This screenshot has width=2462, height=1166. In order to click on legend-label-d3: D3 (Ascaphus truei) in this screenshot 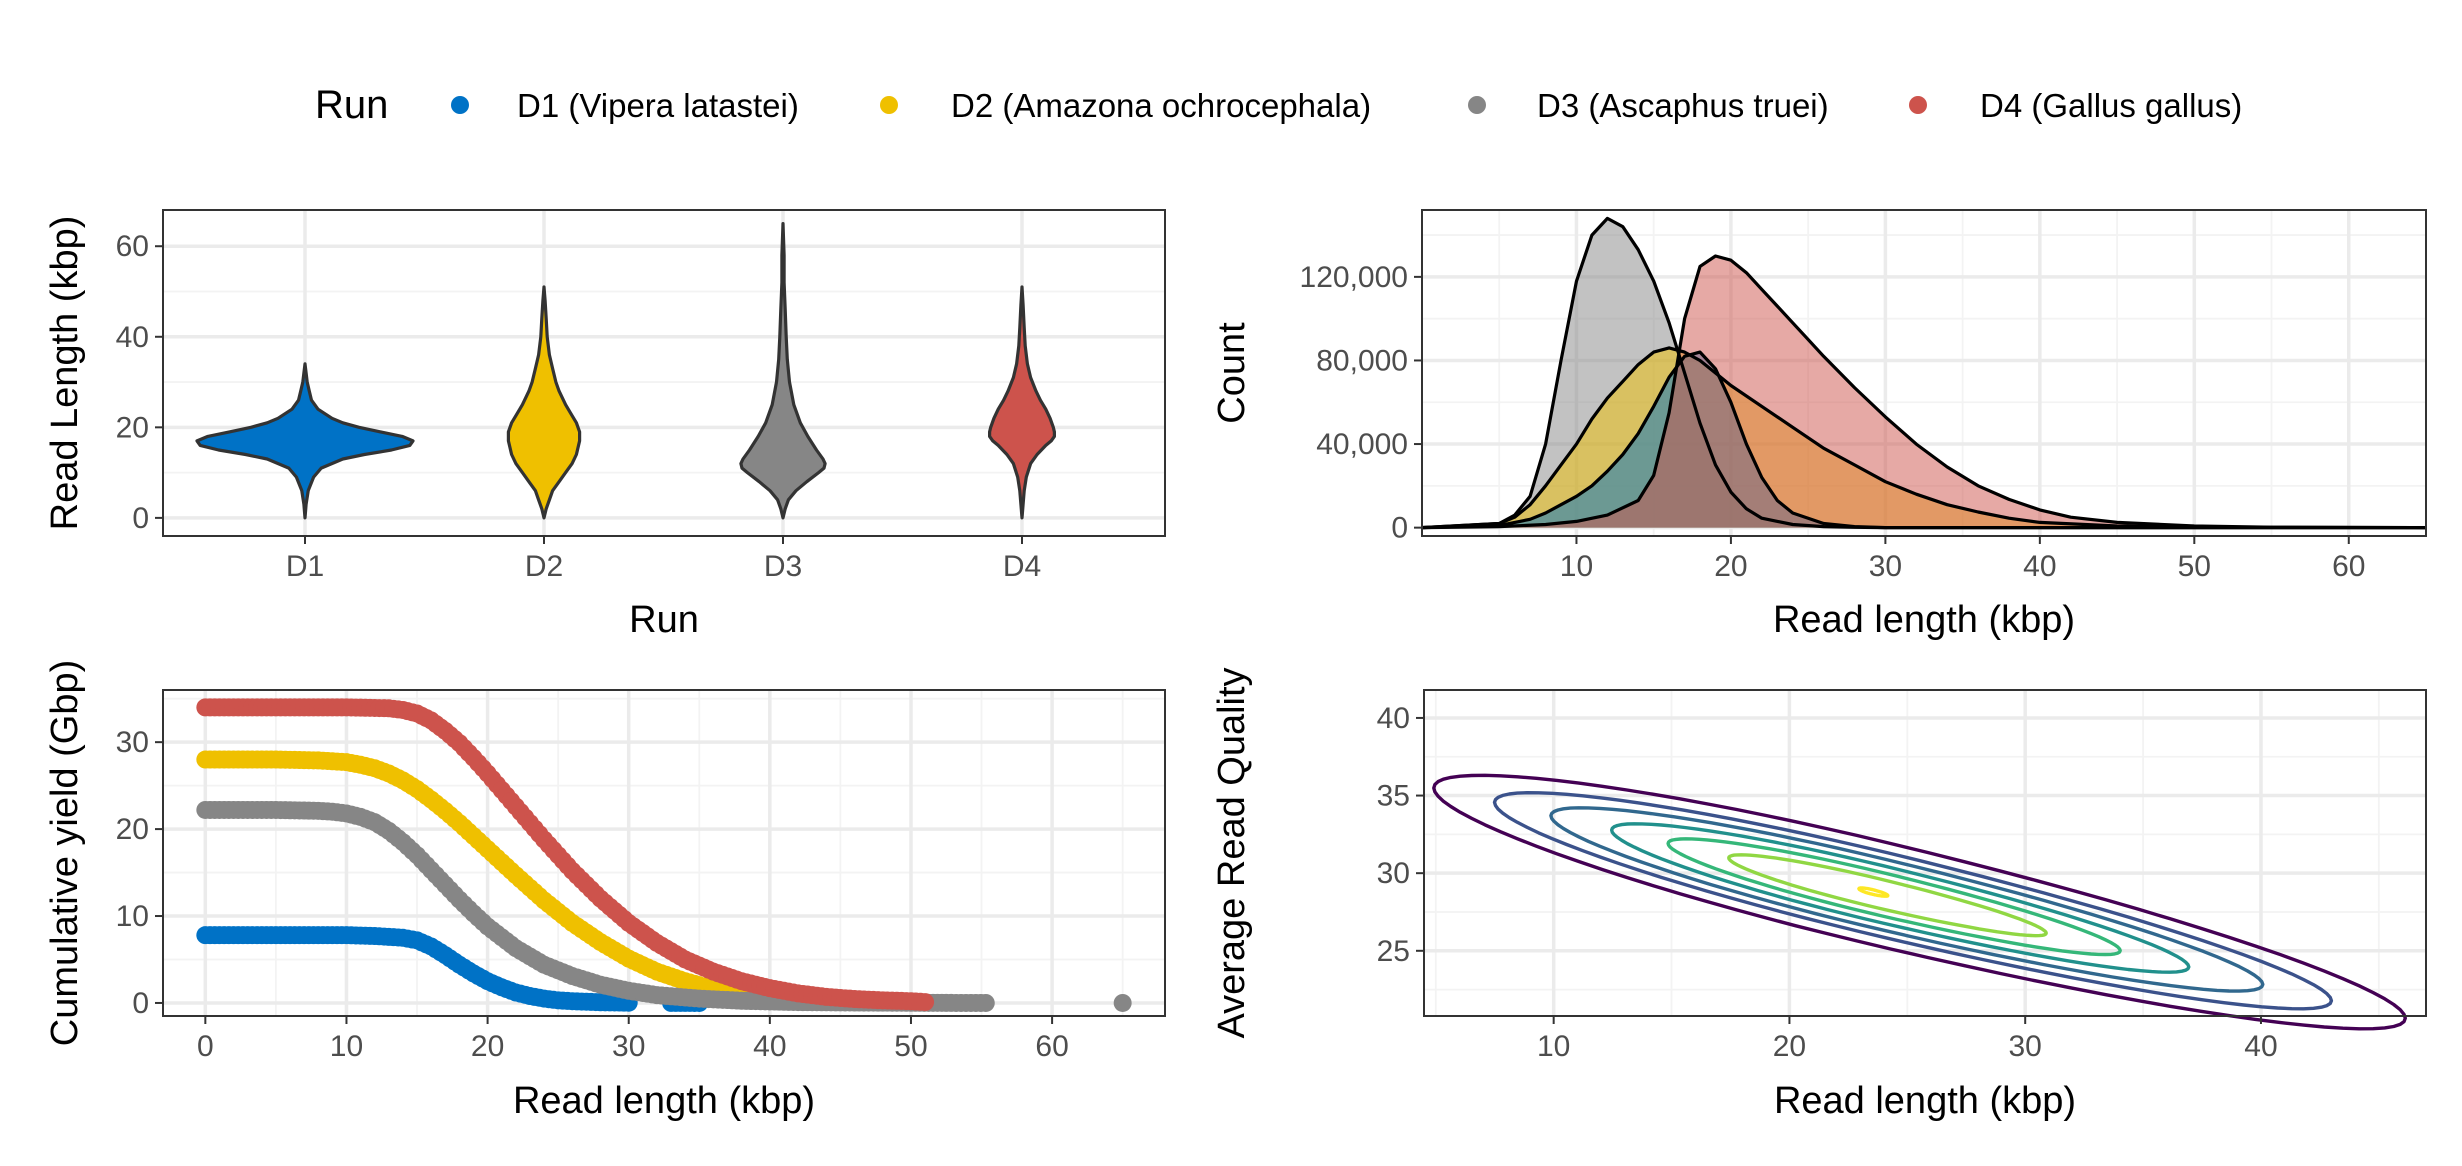, I will do `click(1683, 105)`.